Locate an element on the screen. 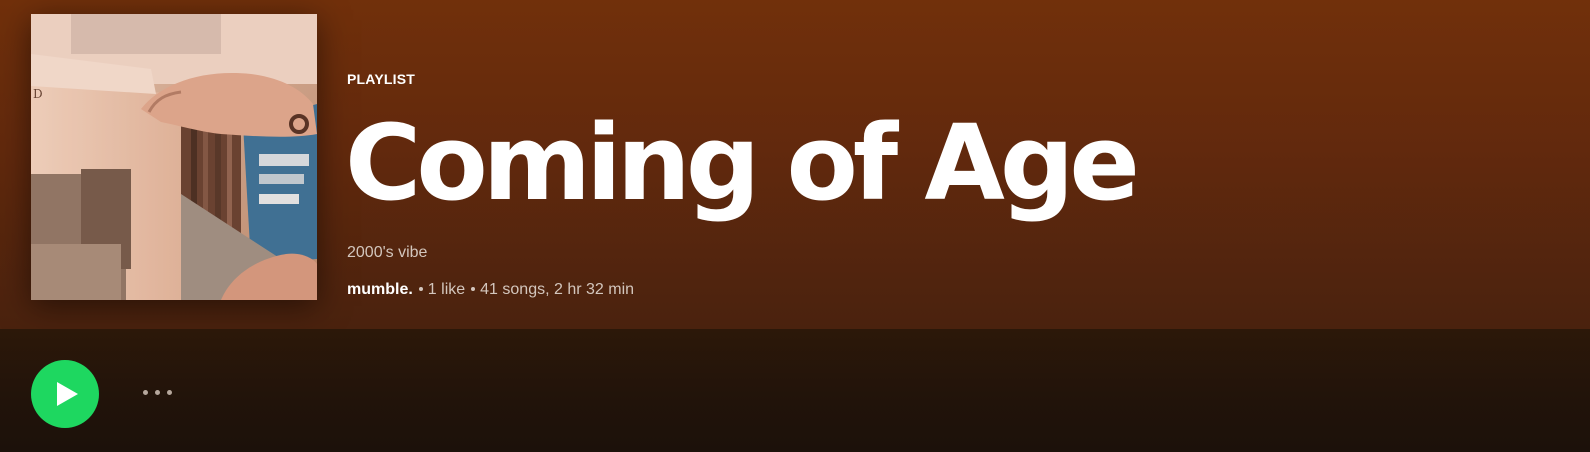 The width and height of the screenshot is (1590, 452). playlist-owner-link: mumble. is located at coordinates (380, 289).